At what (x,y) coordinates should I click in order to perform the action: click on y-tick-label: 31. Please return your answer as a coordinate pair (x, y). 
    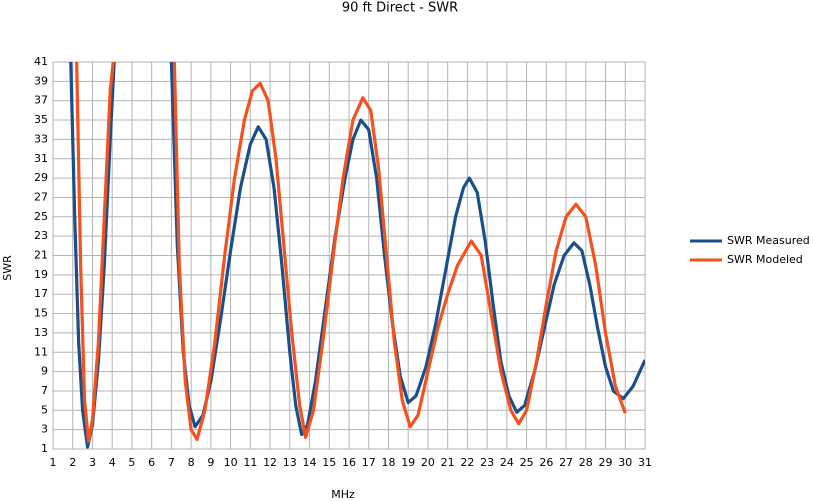
    Looking at the image, I should click on (41, 158).